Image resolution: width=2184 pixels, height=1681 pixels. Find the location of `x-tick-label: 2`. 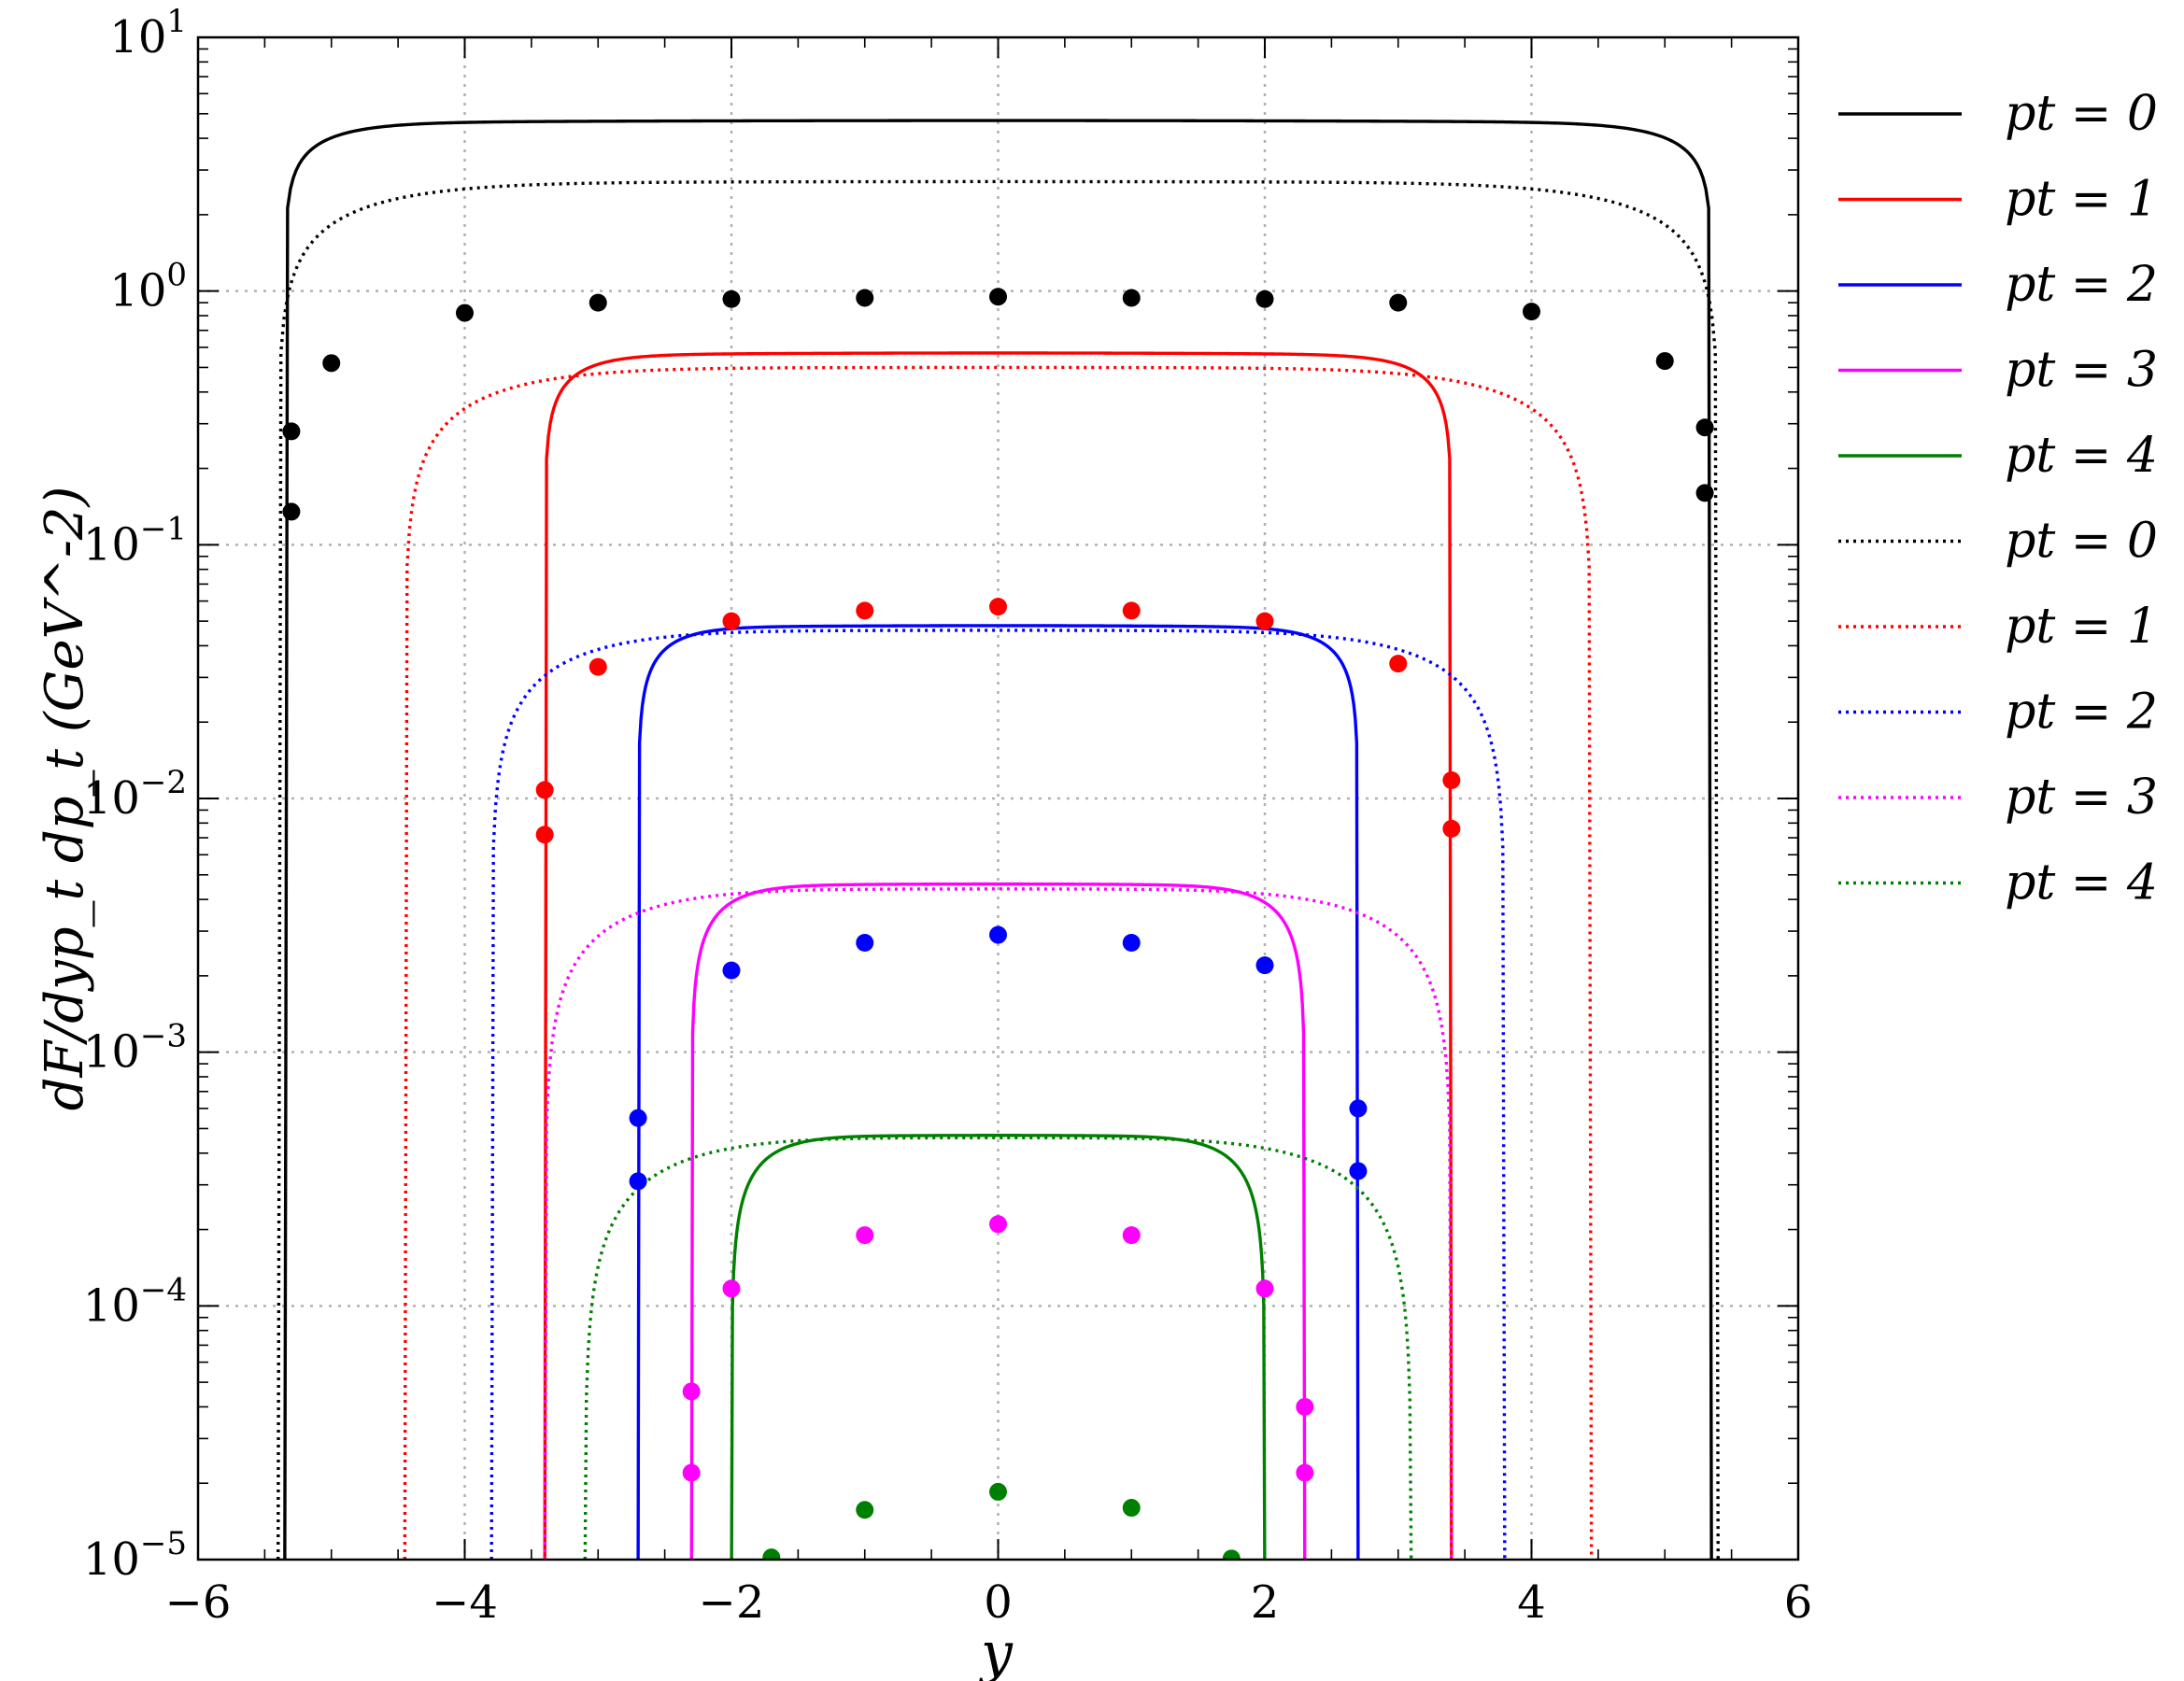

x-tick-label: 2 is located at coordinates (1265, 1602).